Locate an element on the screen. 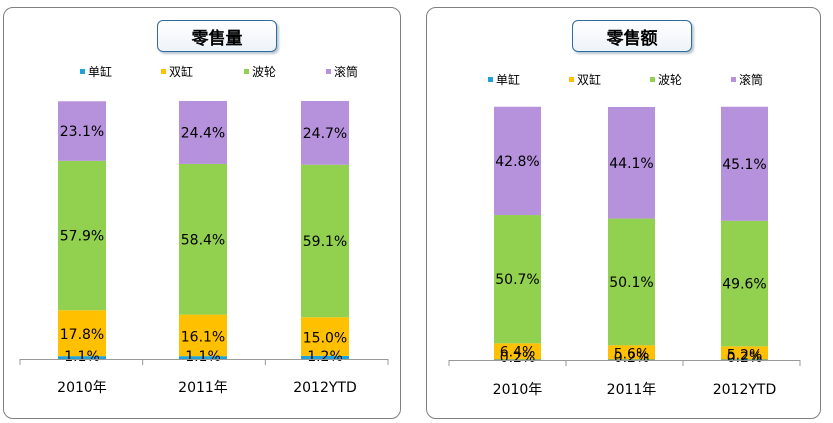 The image size is (833, 423). data-label: 59.1% is located at coordinates (325, 242).